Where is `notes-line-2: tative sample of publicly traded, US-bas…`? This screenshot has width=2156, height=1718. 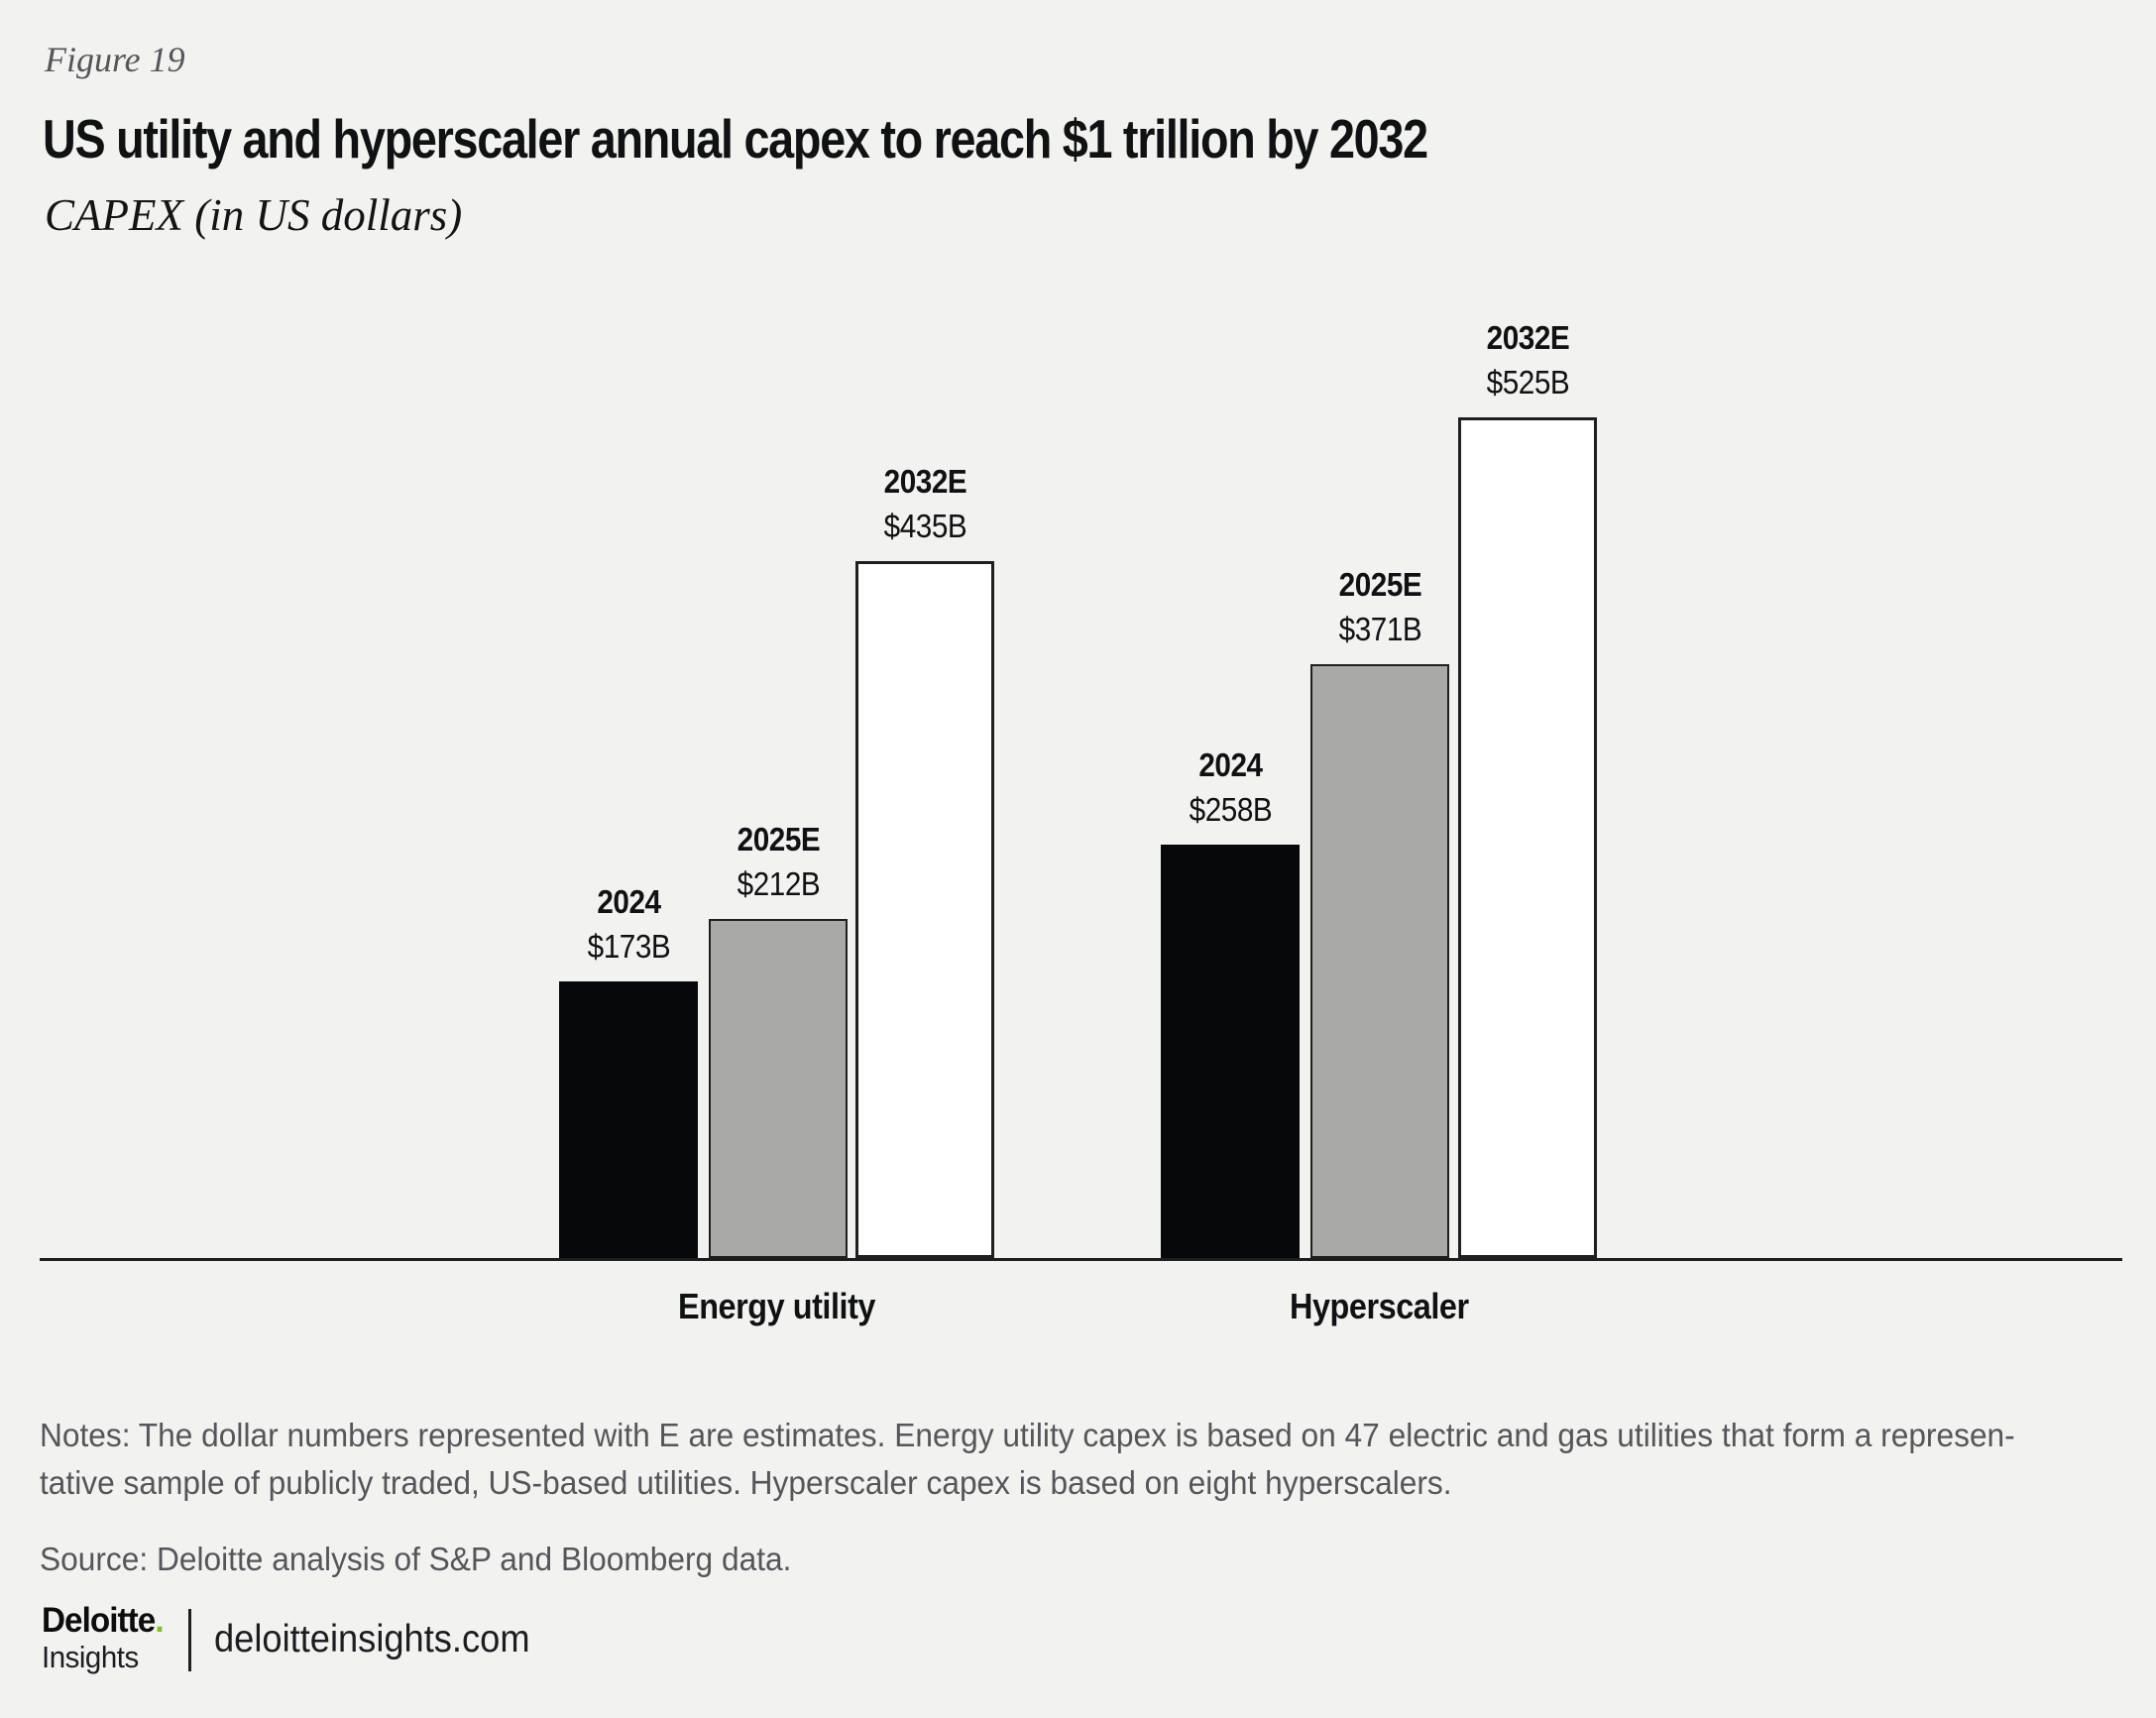
notes-line-2: tative sample of publicly traded, US-bas… is located at coordinates (746, 1482).